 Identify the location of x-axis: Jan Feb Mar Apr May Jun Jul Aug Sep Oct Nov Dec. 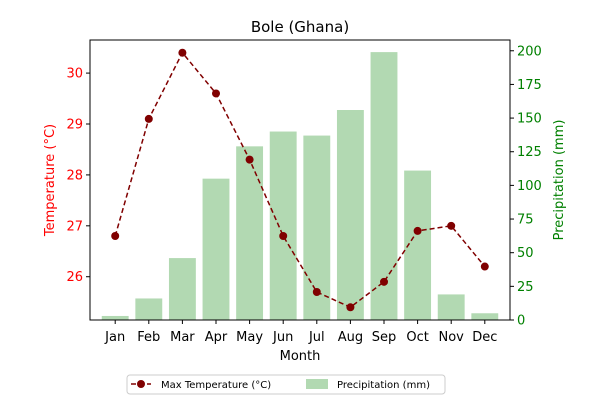
(300, 332).